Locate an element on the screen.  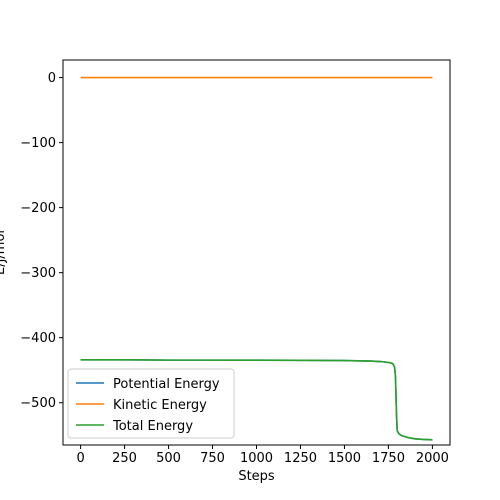
x-tick-label: 1250 is located at coordinates (300, 458).